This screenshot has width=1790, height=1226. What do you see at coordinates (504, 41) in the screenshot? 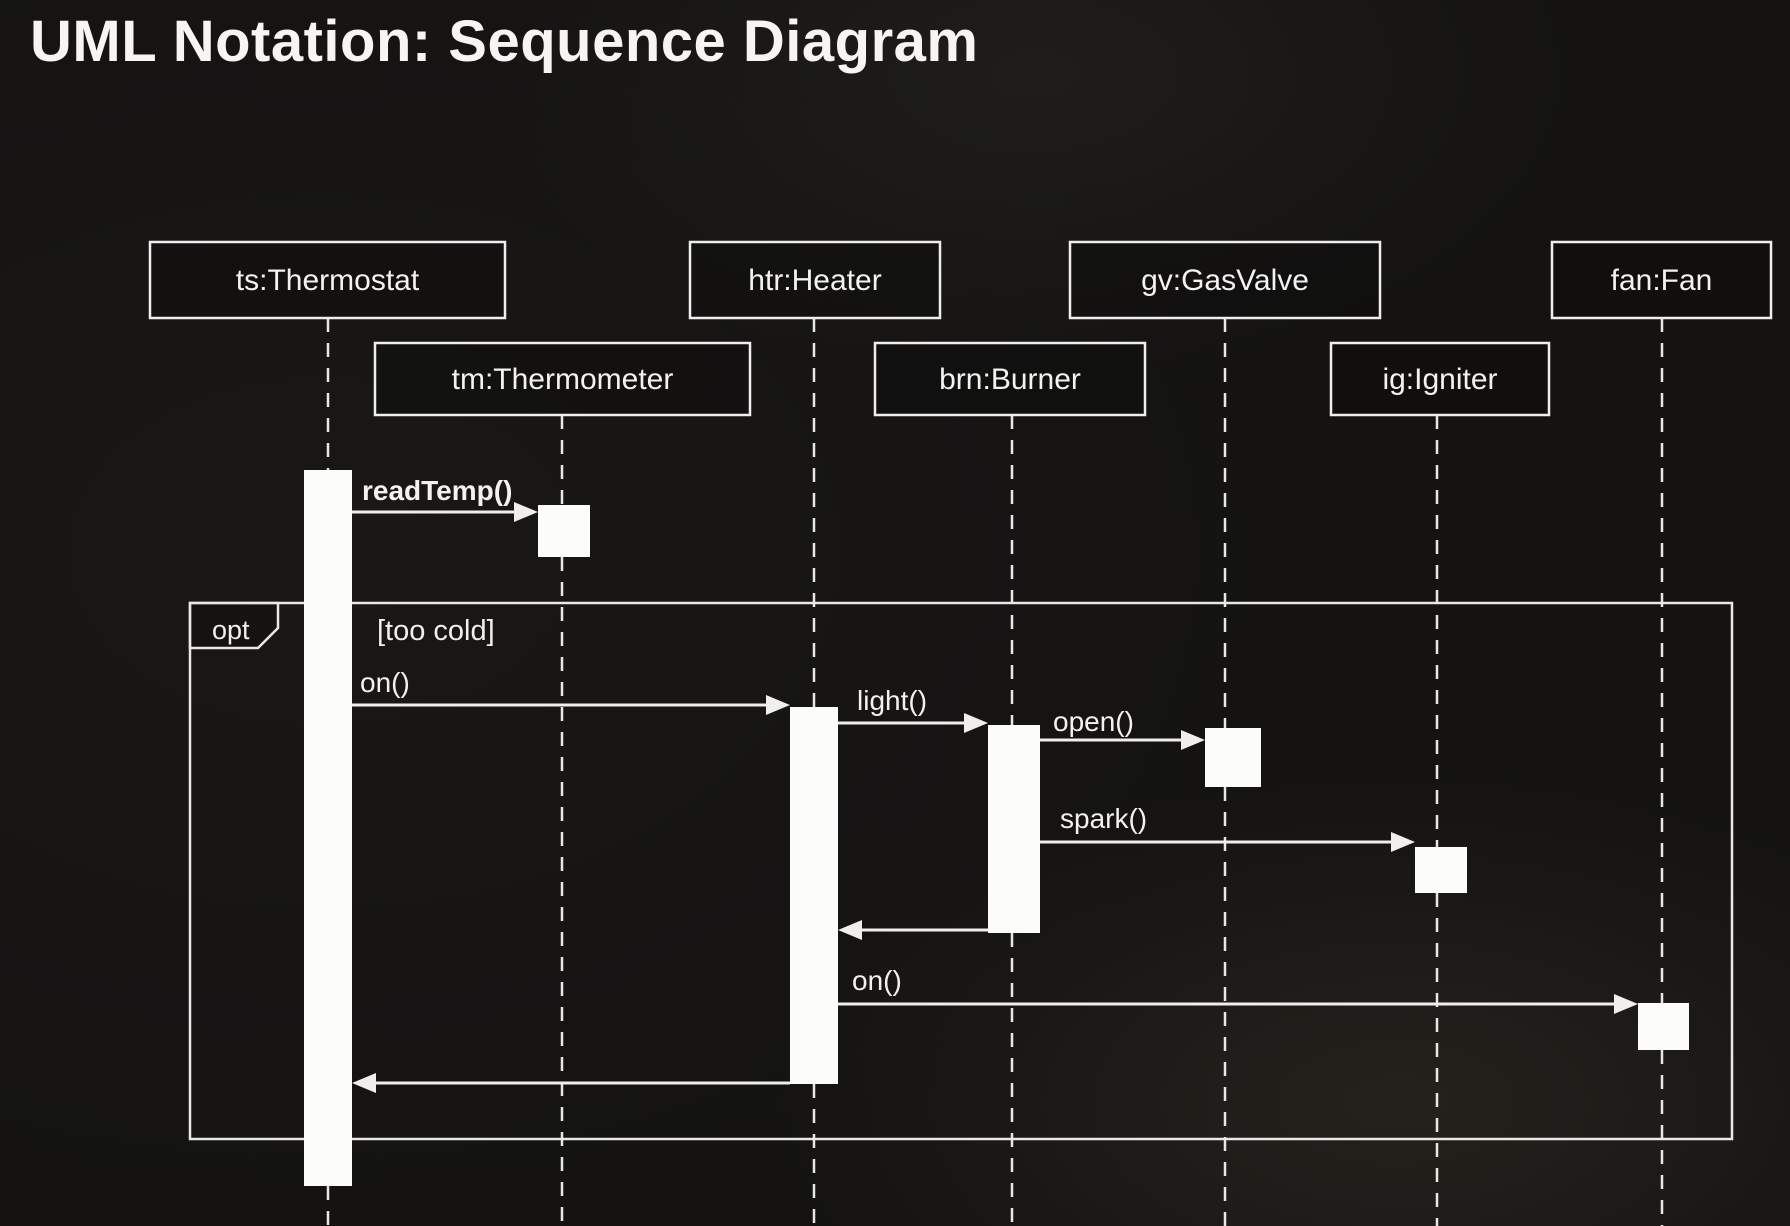
I see `page-title: UML Notation: Sequence Diagram` at bounding box center [504, 41].